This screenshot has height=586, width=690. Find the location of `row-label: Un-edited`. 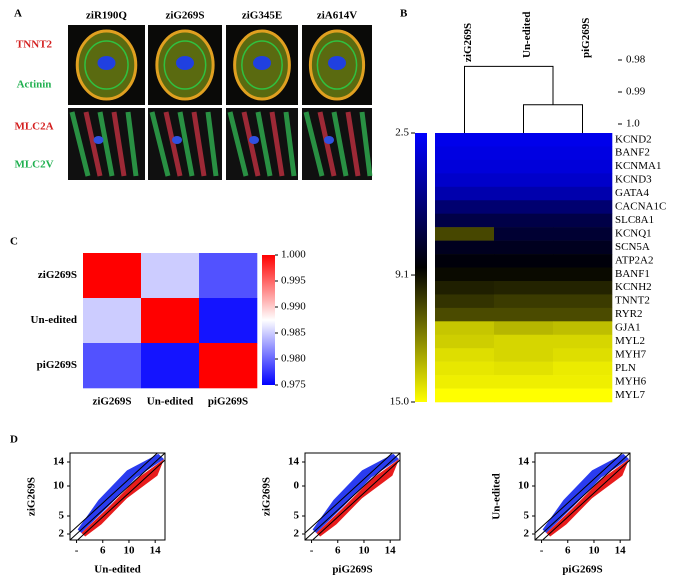

row-label: Un-edited is located at coordinates (54, 320).